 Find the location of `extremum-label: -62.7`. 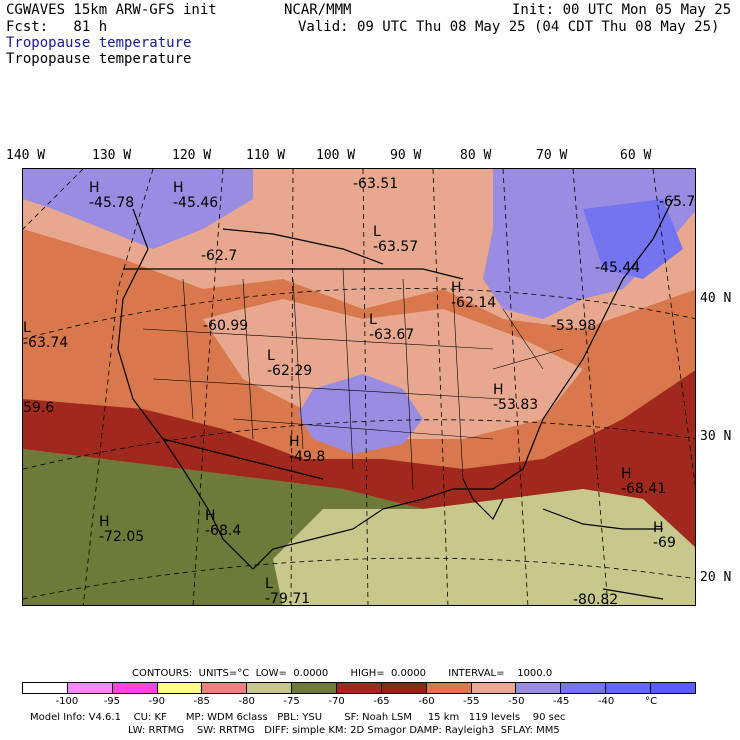

extremum-label: -62.7 is located at coordinates (219, 256).